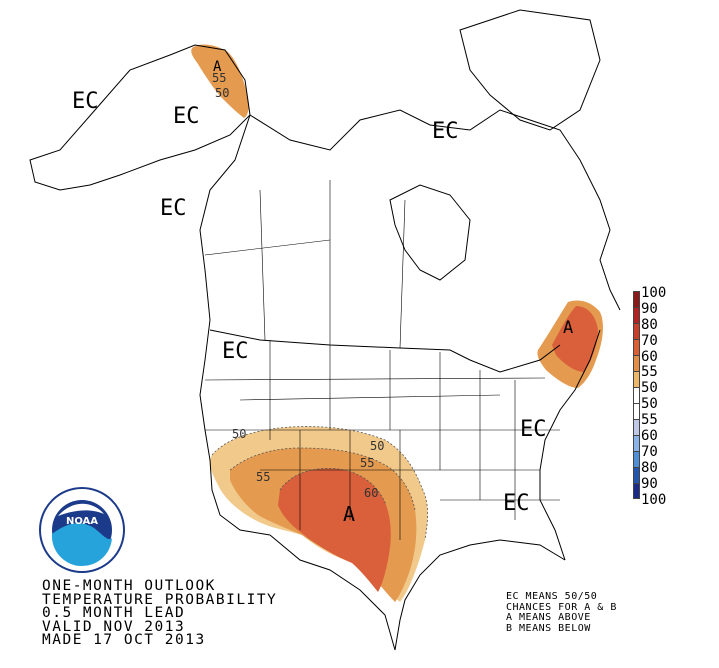 This screenshot has width=719, height=668. I want to click on shading-alaska, so click(220, 81).